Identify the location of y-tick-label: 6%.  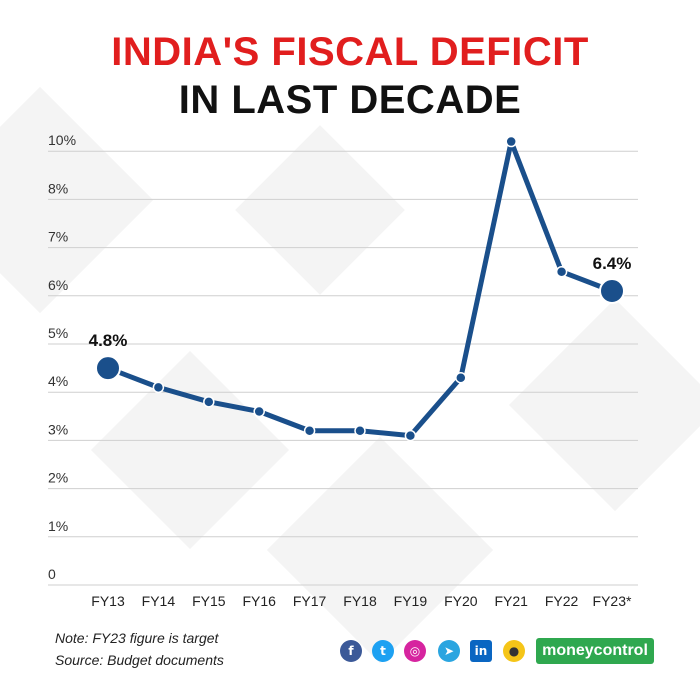
(58, 285).